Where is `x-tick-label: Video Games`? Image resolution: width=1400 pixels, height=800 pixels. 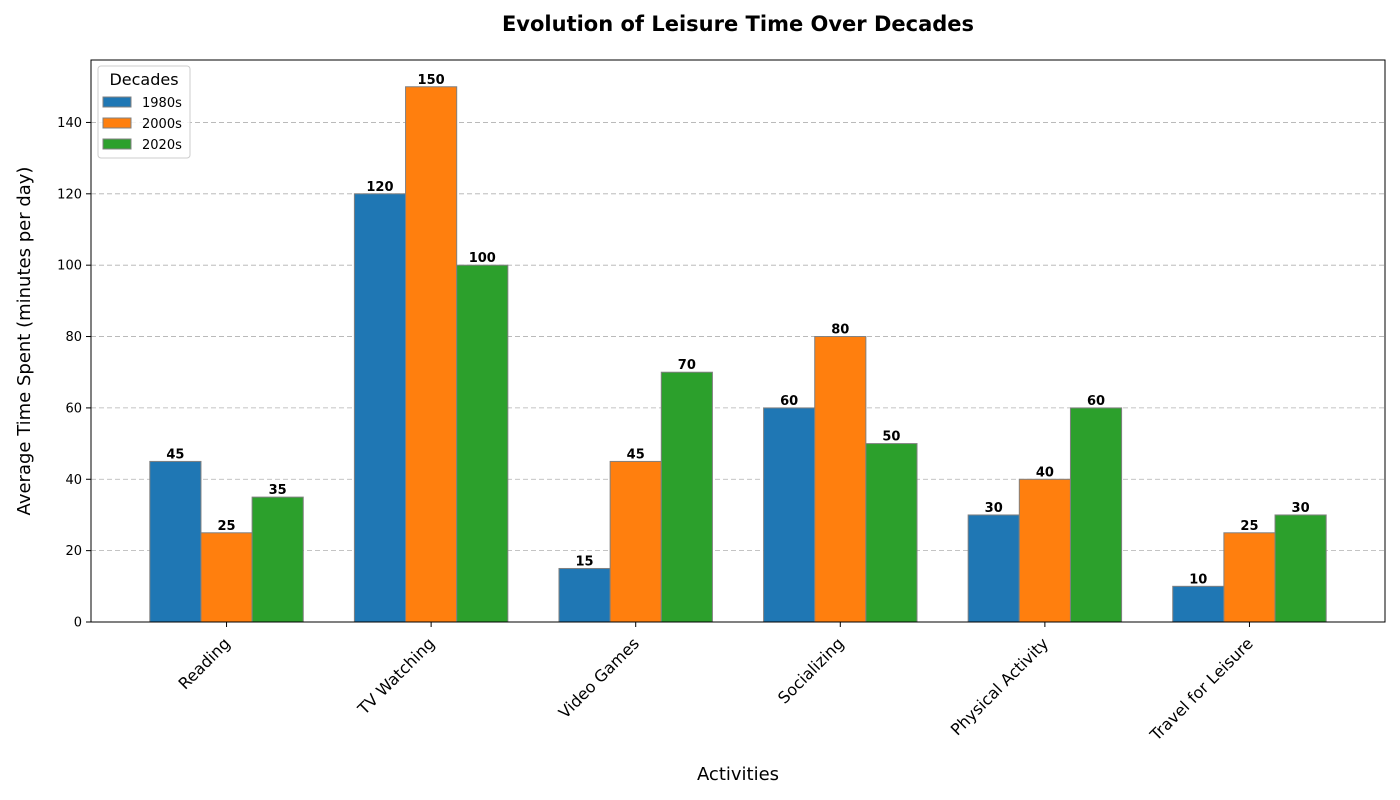 x-tick-label: Video Games is located at coordinates (599, 678).